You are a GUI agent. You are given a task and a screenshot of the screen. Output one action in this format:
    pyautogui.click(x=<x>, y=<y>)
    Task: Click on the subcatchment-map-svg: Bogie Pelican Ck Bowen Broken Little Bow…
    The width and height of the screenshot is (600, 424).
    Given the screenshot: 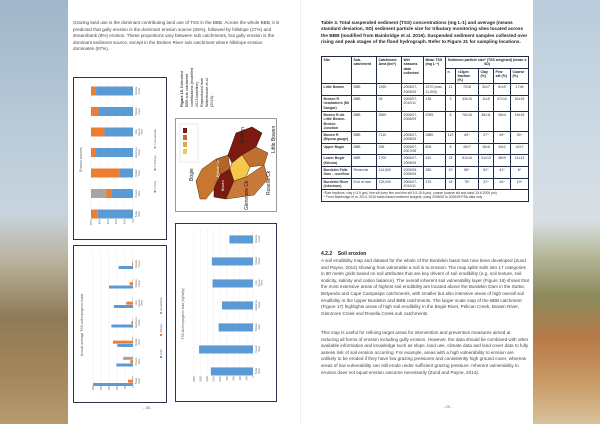 What is the action you would take?
    pyautogui.click(x=228, y=166)
    